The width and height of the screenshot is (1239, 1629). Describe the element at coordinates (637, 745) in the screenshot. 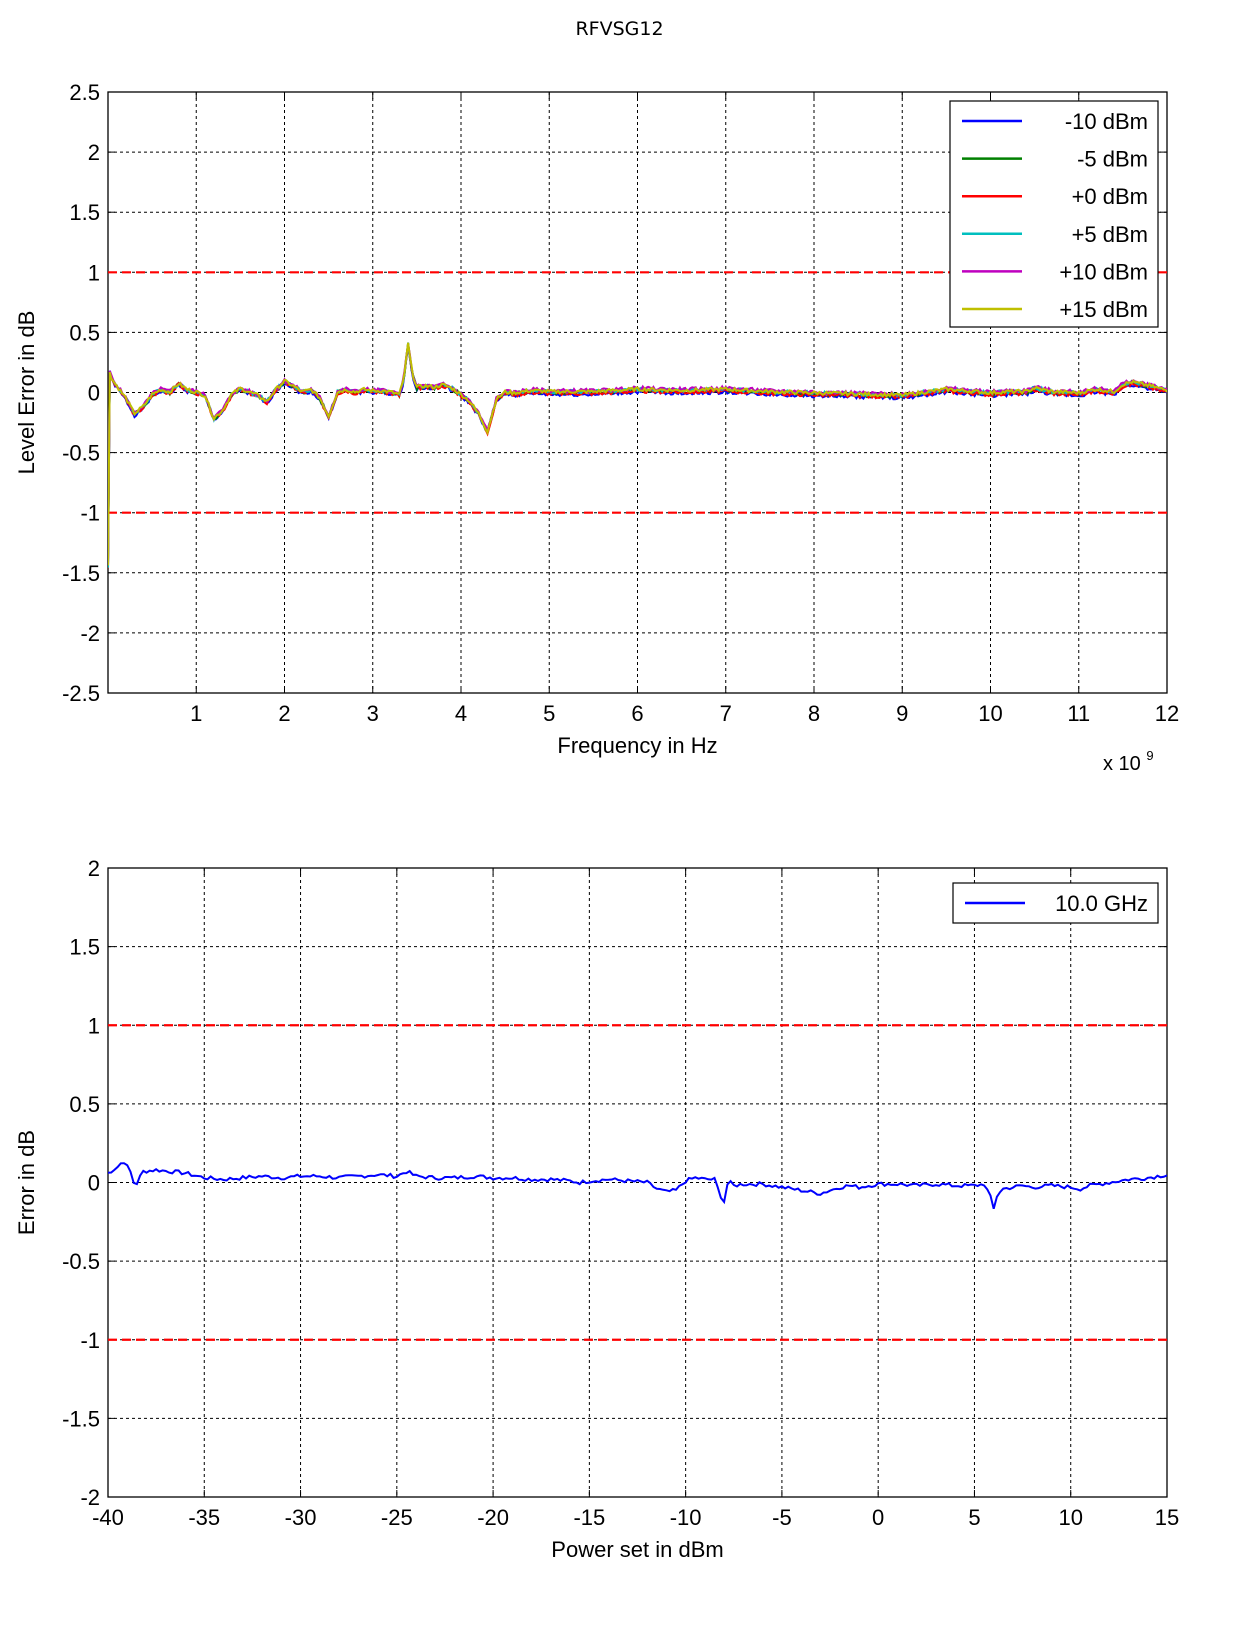

I see `x-axis-label: Frequency in Hz` at that location.